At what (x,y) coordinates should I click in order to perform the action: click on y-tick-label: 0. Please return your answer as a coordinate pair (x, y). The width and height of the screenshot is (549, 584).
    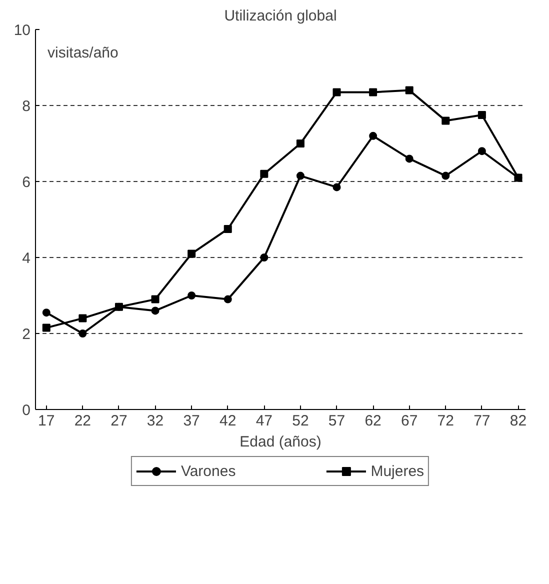
    Looking at the image, I should click on (26, 410).